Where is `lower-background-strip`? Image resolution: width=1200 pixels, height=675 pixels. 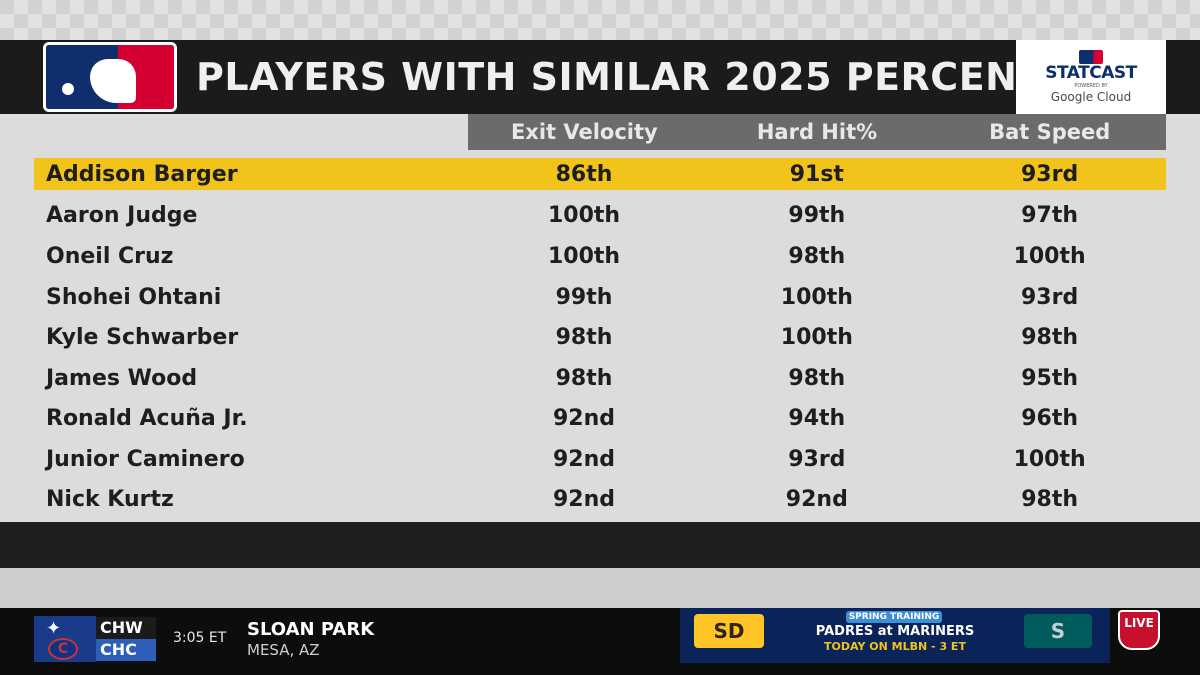 lower-background-strip is located at coordinates (600, 588).